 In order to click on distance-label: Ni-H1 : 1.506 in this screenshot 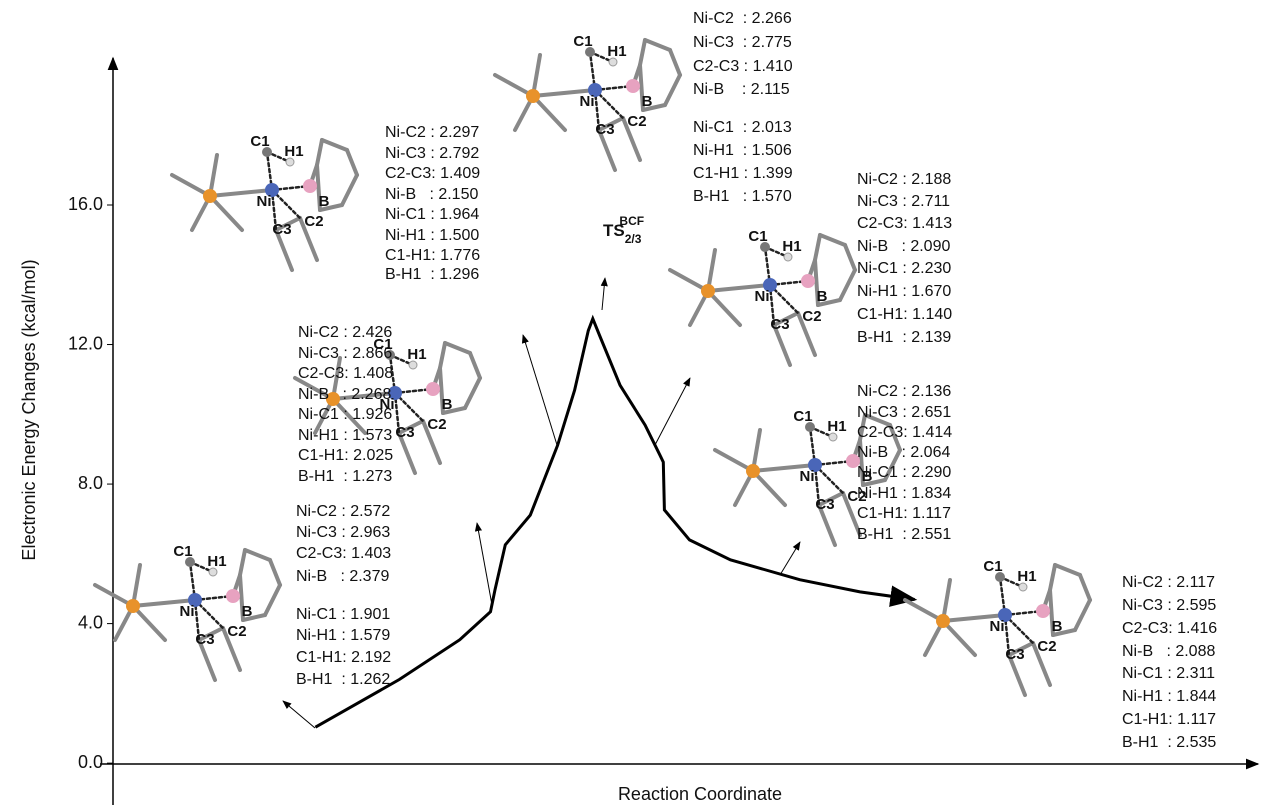, I will do `click(742, 150)`.